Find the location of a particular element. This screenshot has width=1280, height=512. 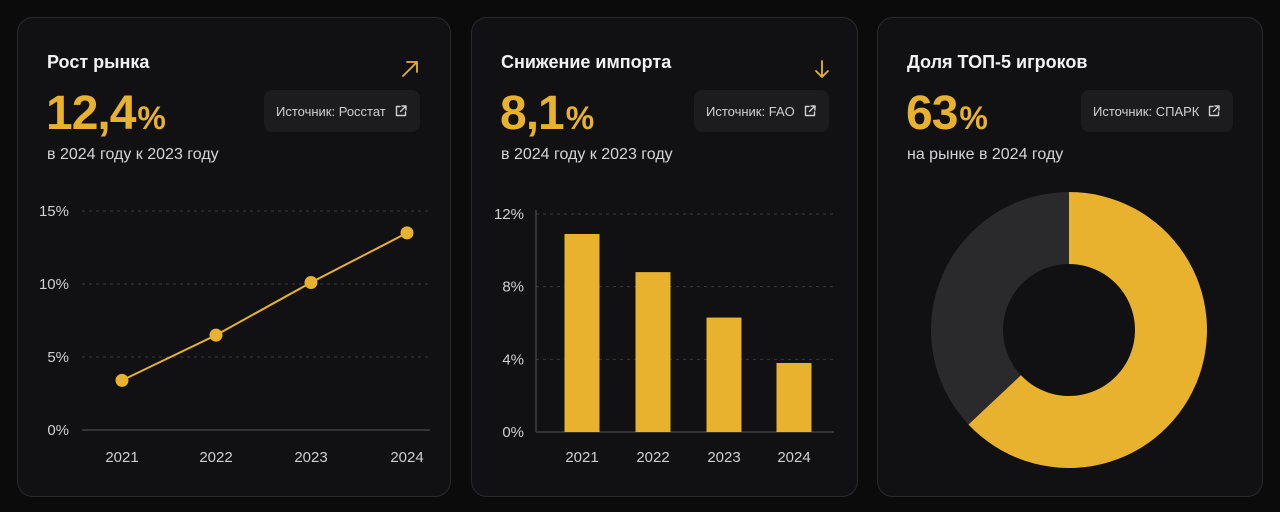

value-number: 12,4 is located at coordinates (91, 113).